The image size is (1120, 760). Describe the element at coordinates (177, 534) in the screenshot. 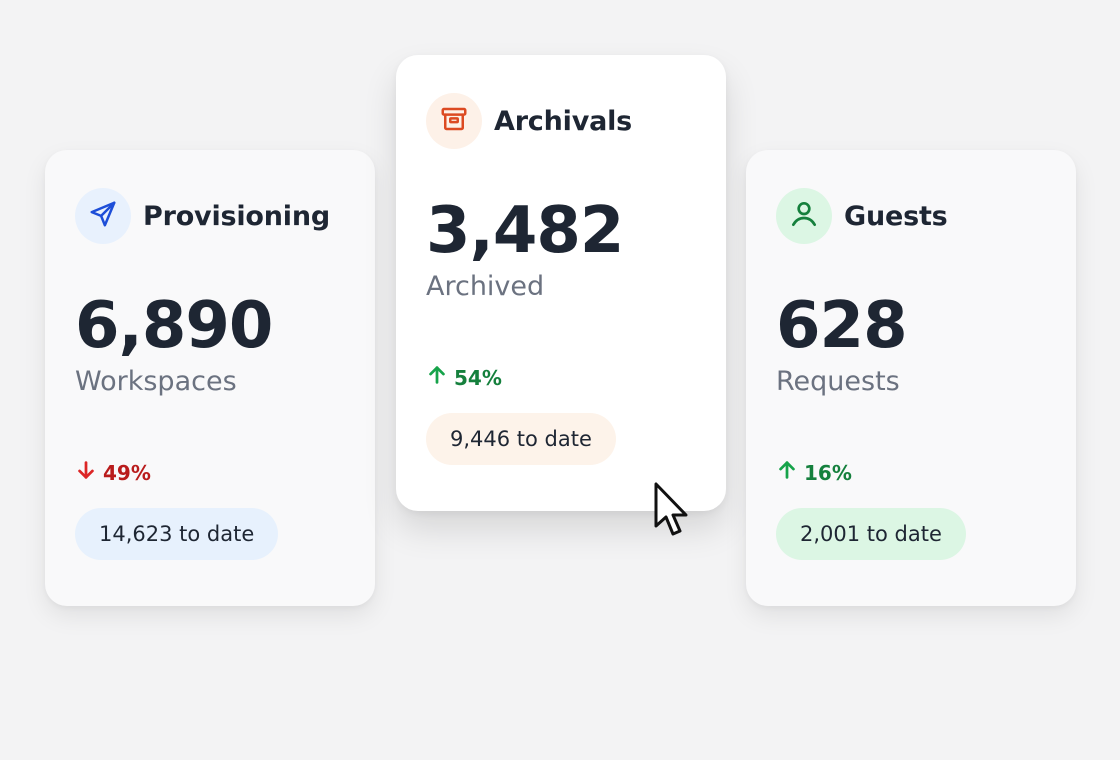

I see `to-date-pill: 14,623 to date` at that location.